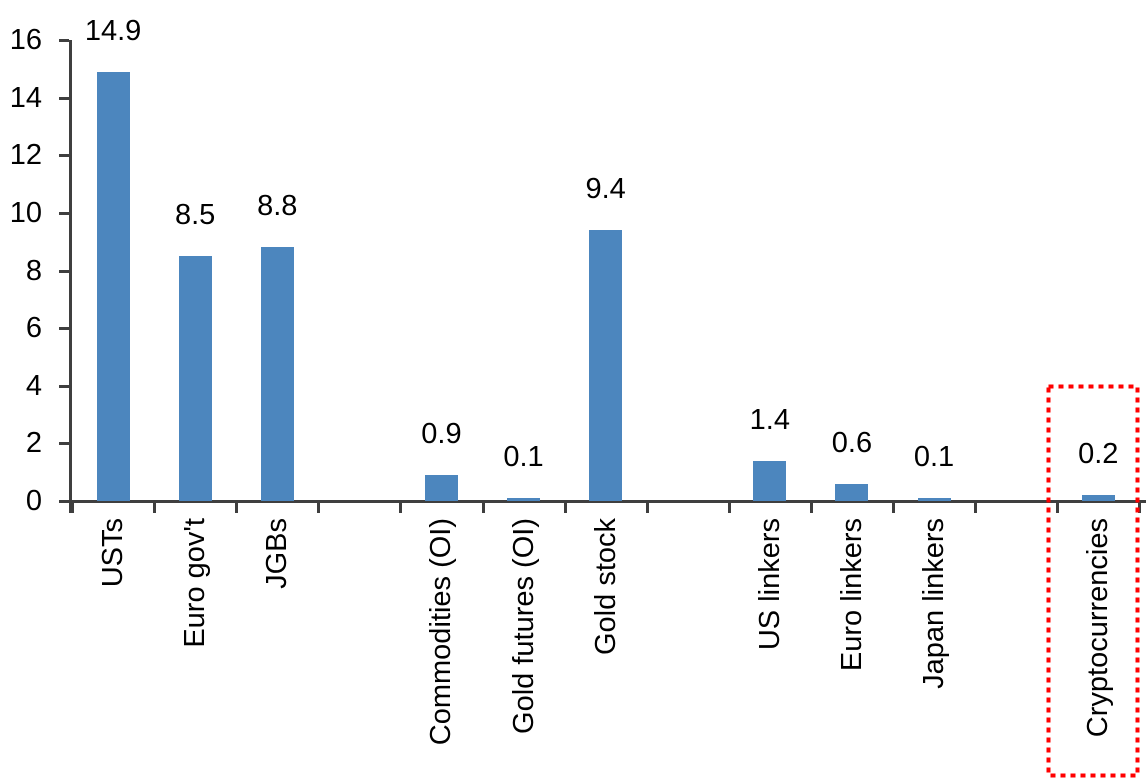 The width and height of the screenshot is (1146, 780). Describe the element at coordinates (852, 492) in the screenshot. I see `bar-euro-linkers` at that location.